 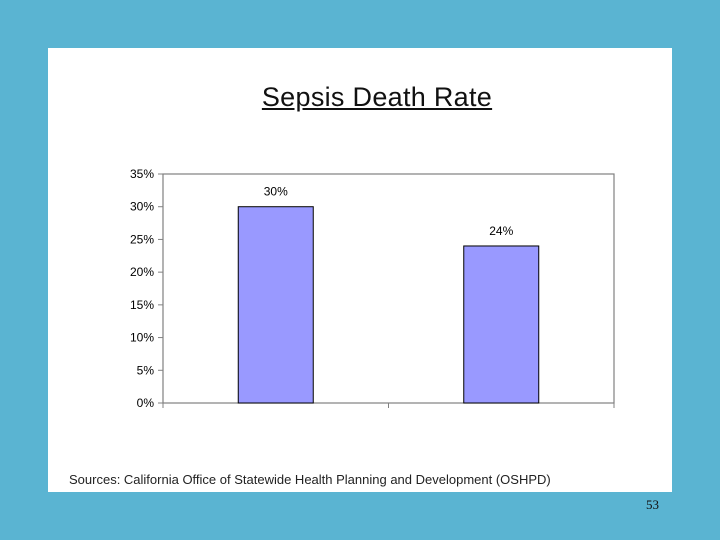 What do you see at coordinates (142, 338) in the screenshot?
I see `y-tick-label: 10%` at bounding box center [142, 338].